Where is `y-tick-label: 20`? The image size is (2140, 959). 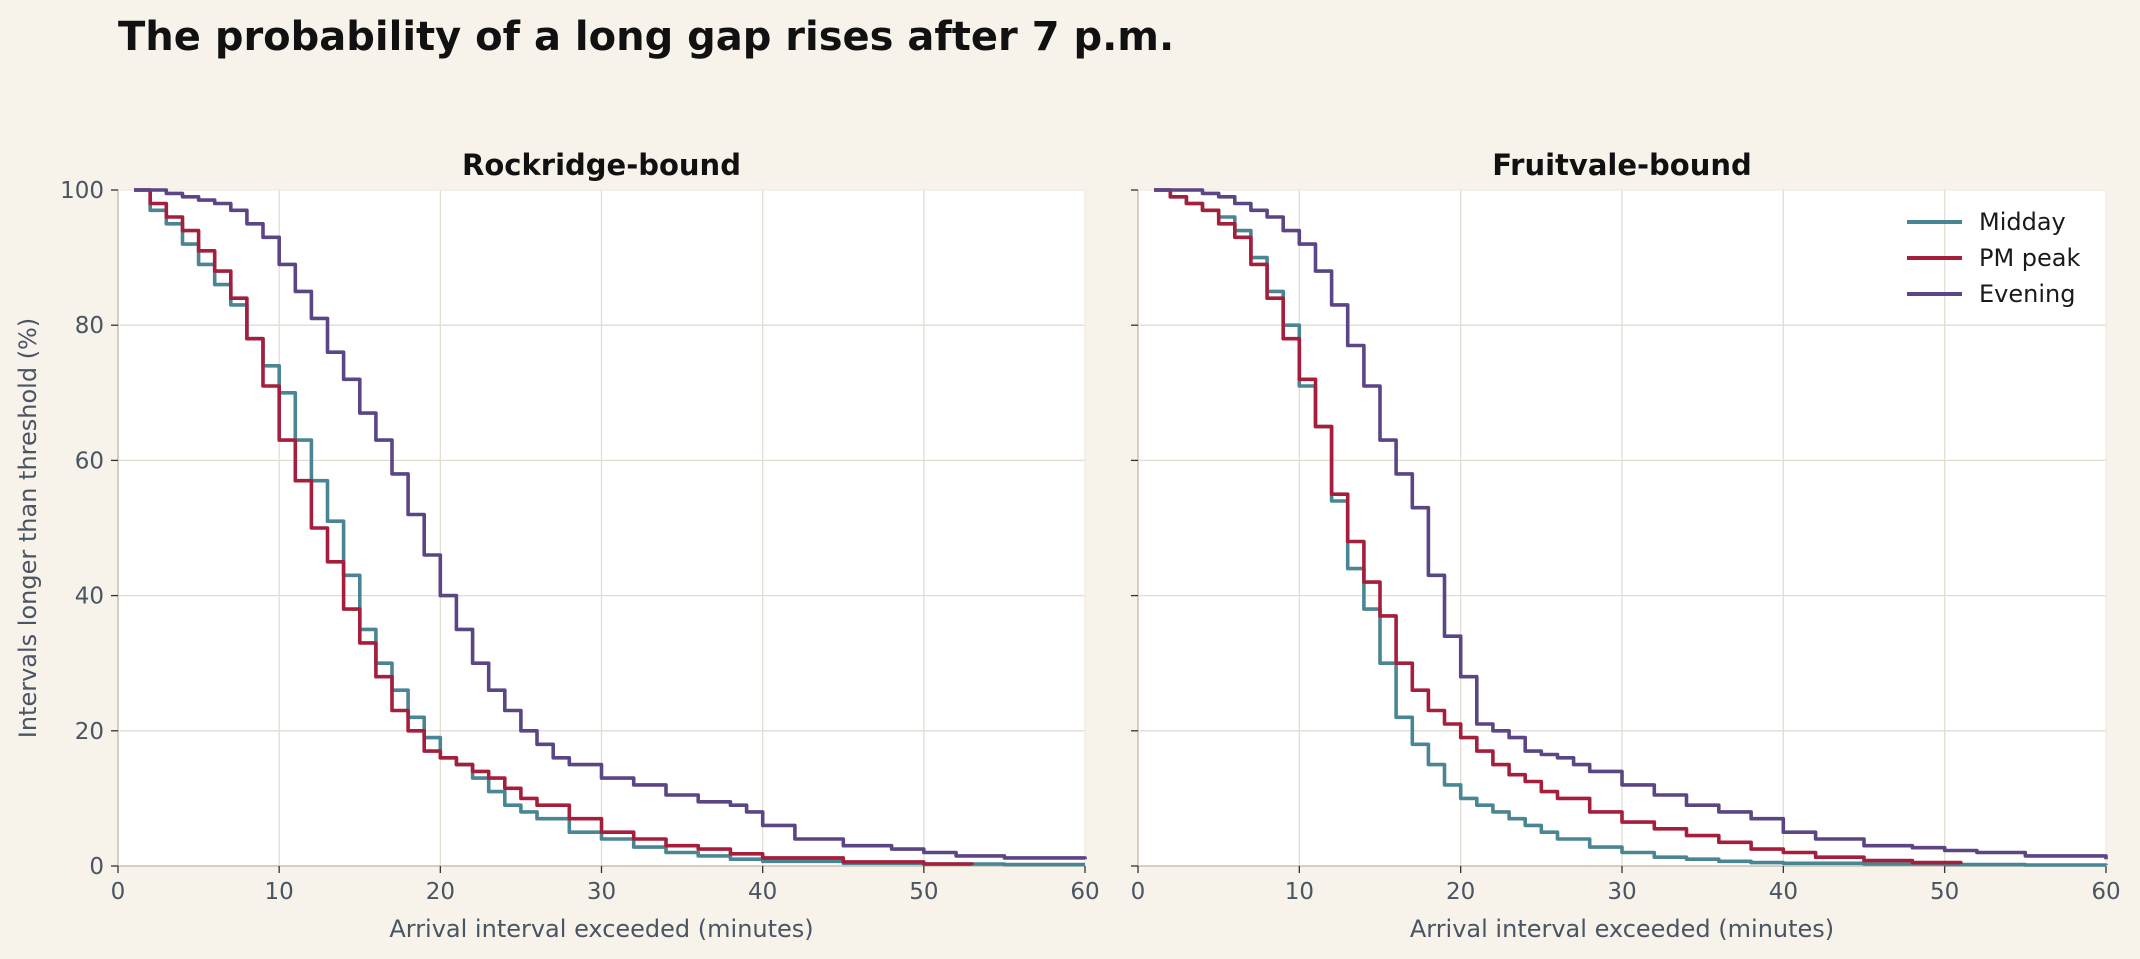 y-tick-label: 20 is located at coordinates (89, 732).